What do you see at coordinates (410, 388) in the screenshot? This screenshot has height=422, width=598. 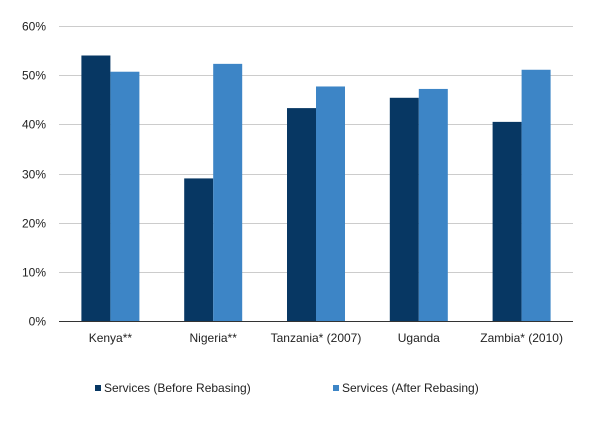 I see `legend-label: Services (After Rebasing)` at bounding box center [410, 388].